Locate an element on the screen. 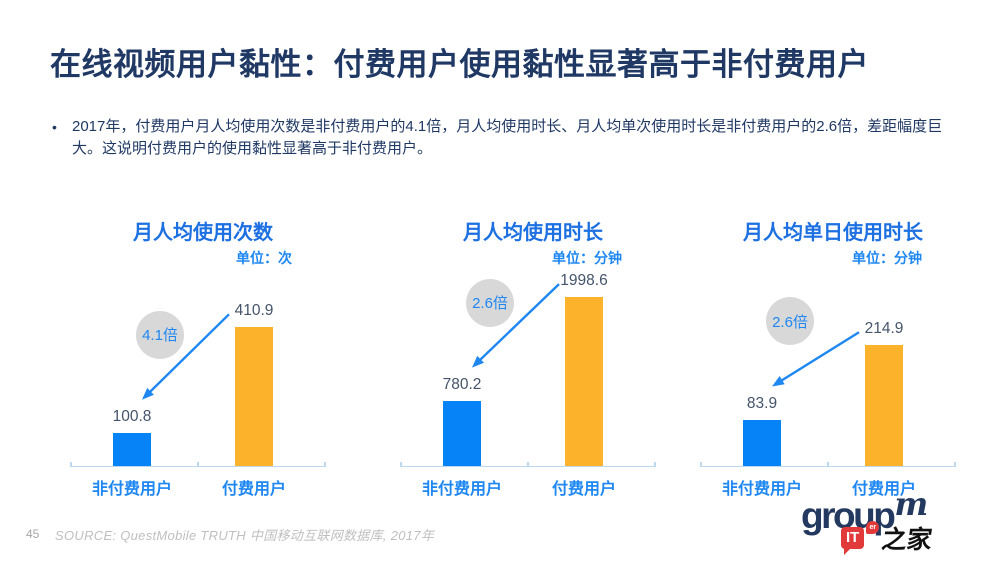 The image size is (1000, 563). chart-3: 月人均单日使用时长单位：分钟 2.6倍 83.9 214.9 非付费用户 付费用户 is located at coordinates (833, 358).